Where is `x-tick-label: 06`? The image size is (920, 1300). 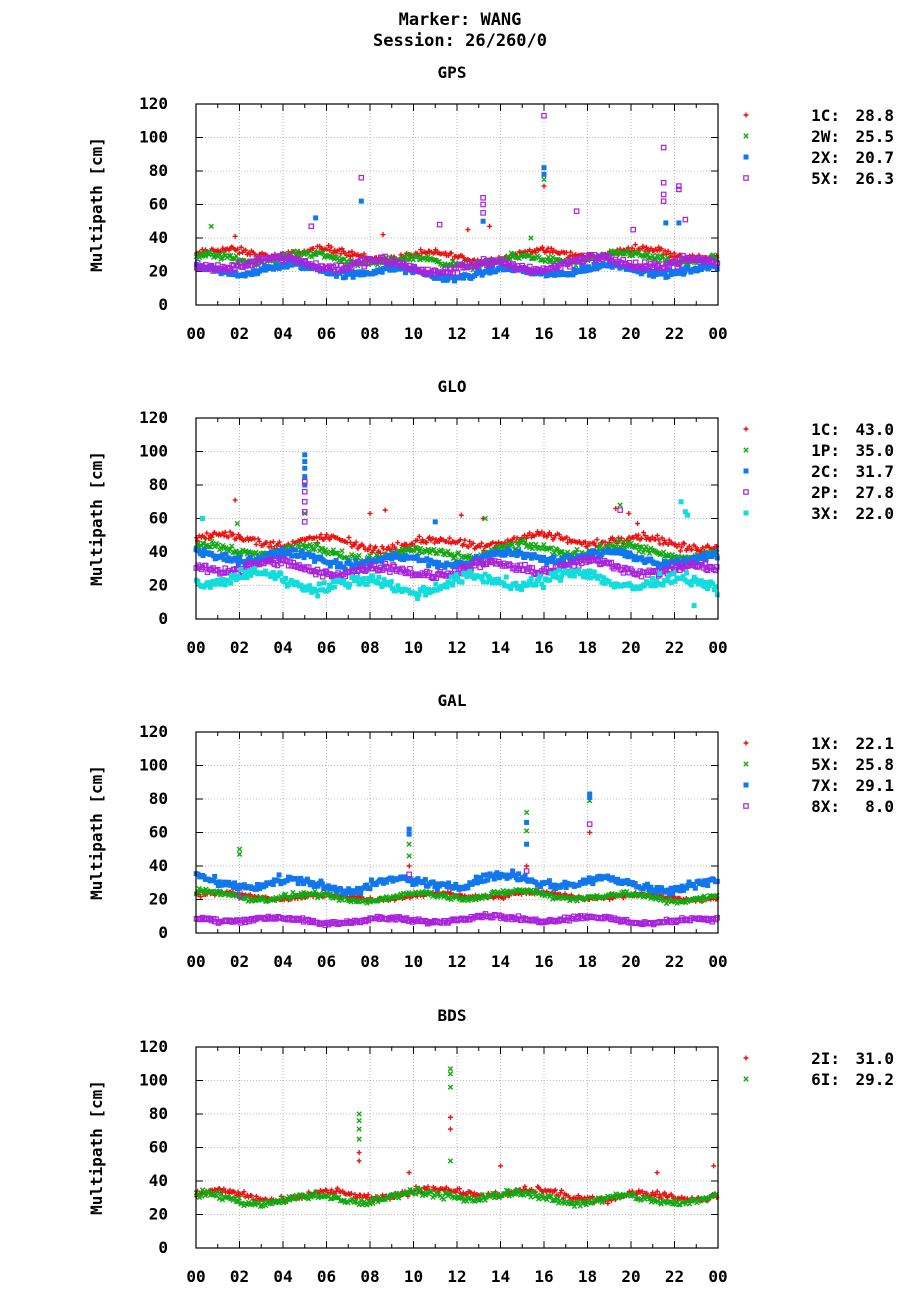 x-tick-label: 06 is located at coordinates (326, 333).